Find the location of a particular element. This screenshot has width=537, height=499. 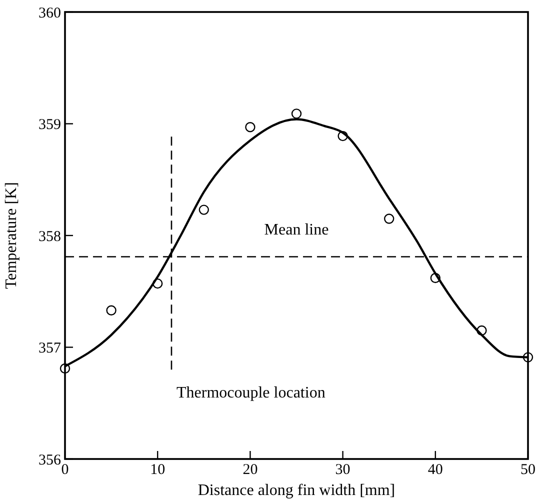

y-tick-label: 357 is located at coordinates (50, 348).